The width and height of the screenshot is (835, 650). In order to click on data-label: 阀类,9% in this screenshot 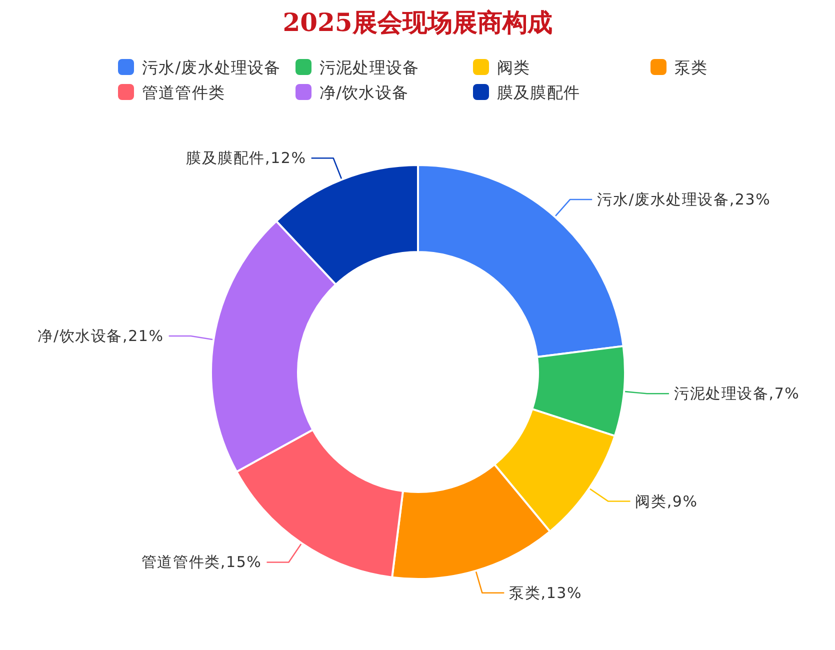, I will do `click(666, 501)`.